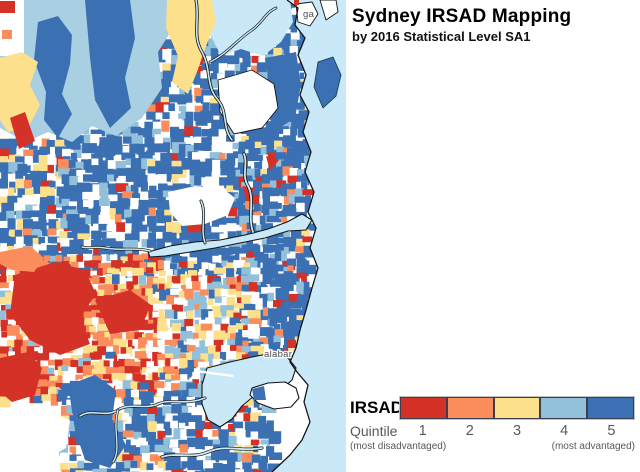 The image size is (640, 472). I want to click on bottomleft-white-region, so click(35, 435).